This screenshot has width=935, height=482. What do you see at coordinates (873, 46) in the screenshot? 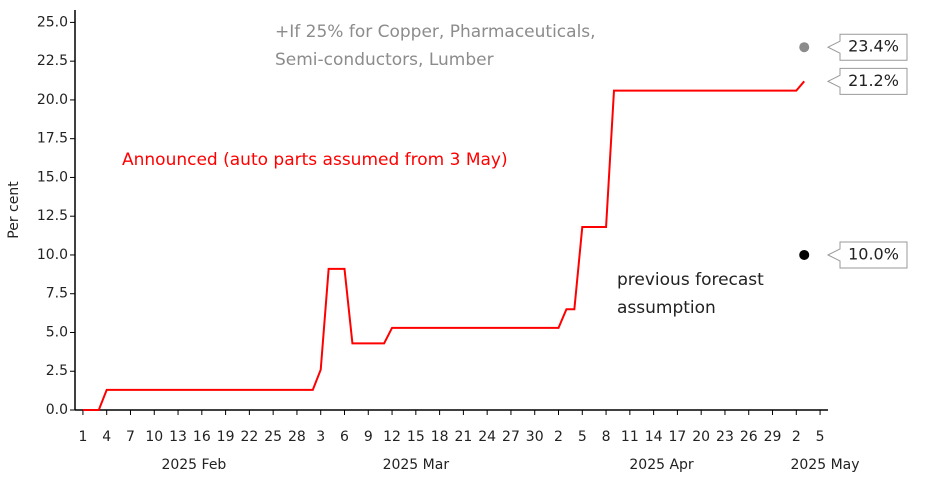
I see `value-label: 23.4%` at bounding box center [873, 46].